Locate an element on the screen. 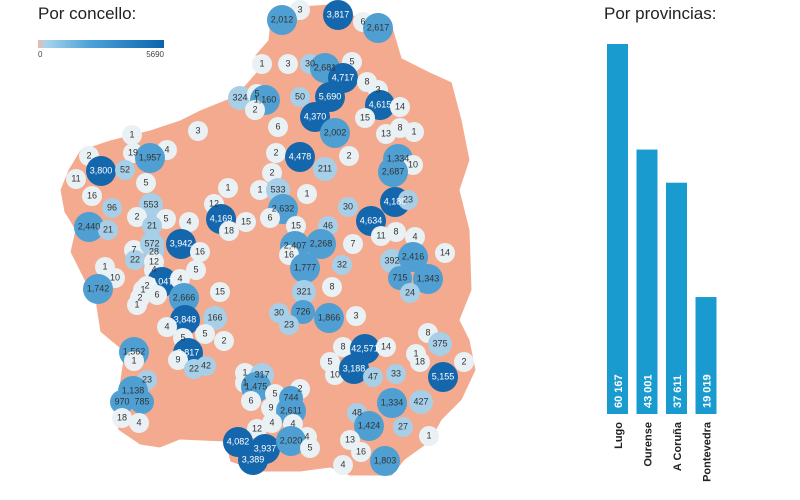 Image resolution: width=800 pixels, height=500 pixels. bar-lugo is located at coordinates (617, 229).